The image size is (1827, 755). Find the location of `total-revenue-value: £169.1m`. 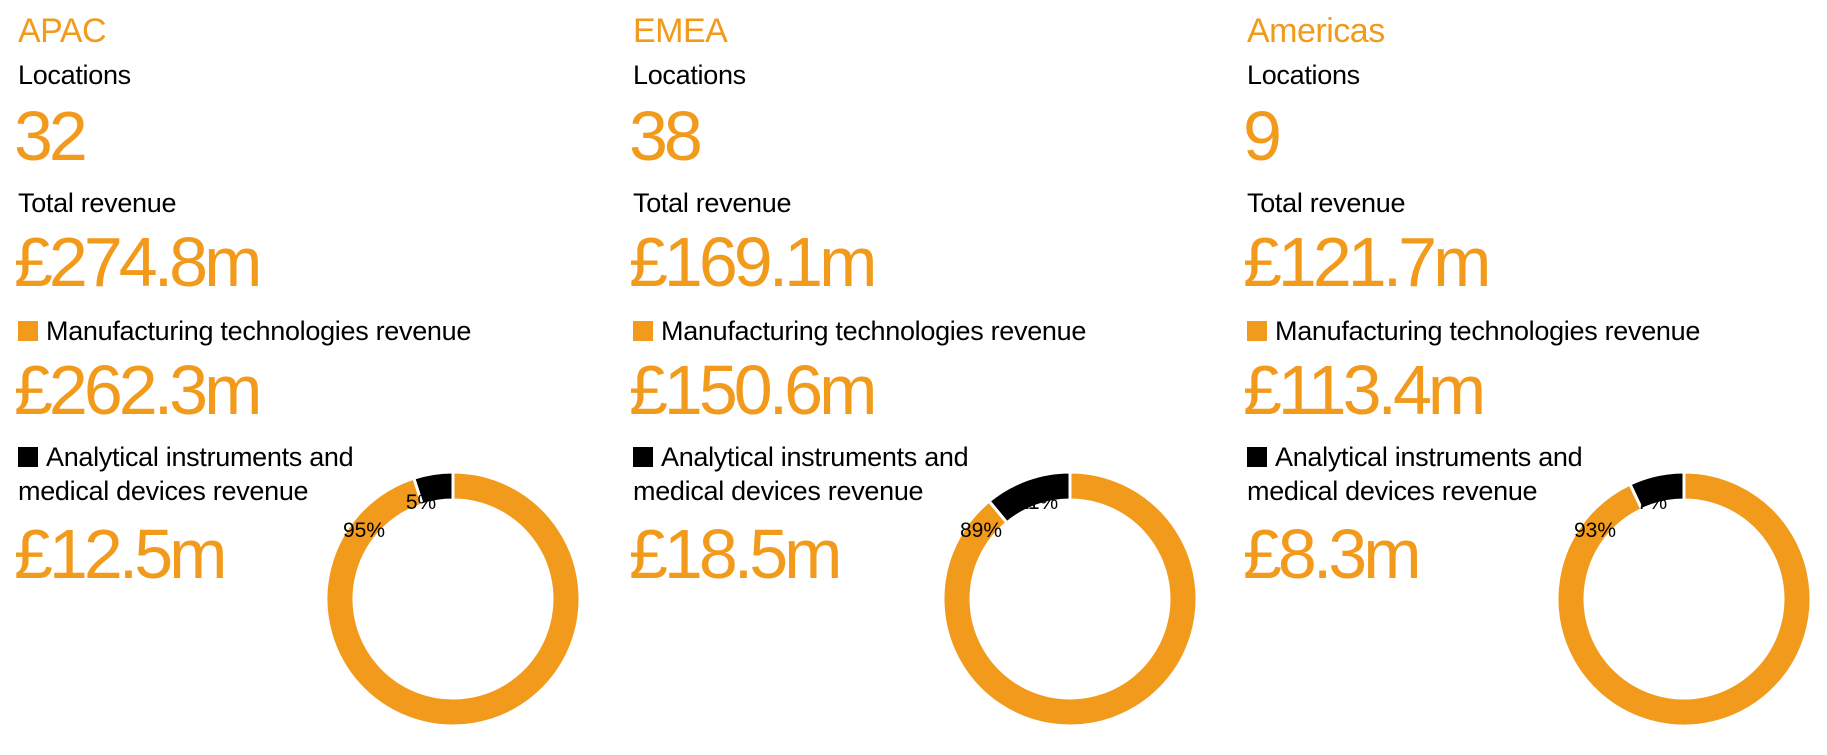

total-revenue-value: £169.1m is located at coordinates (753, 262).